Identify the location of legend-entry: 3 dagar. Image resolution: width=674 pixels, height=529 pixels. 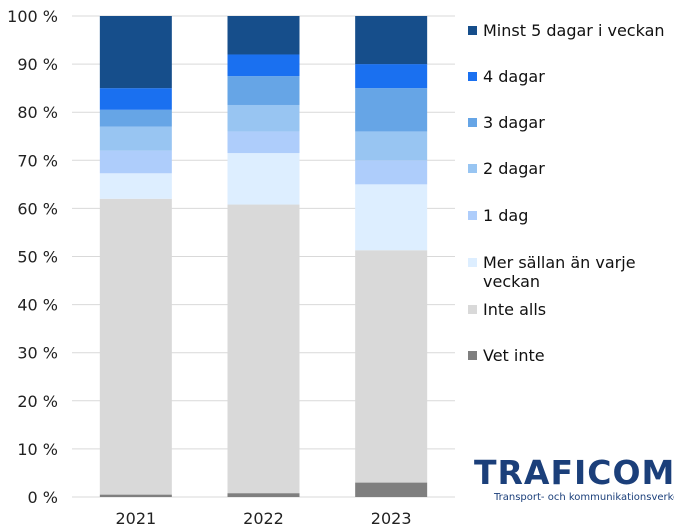
(514, 122).